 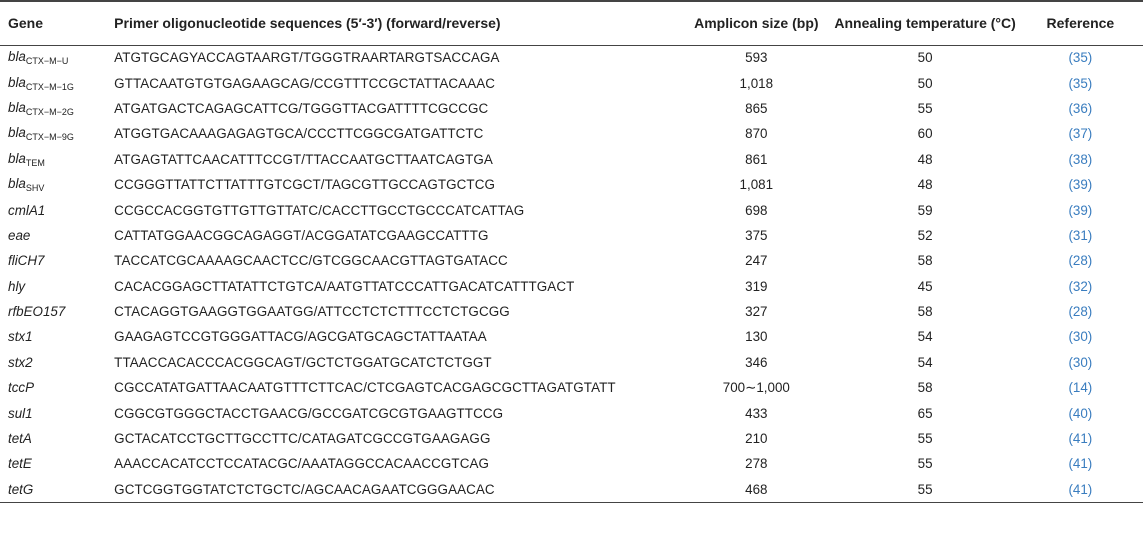 I want to click on gene-cell: sul1, so click(x=52, y=412).